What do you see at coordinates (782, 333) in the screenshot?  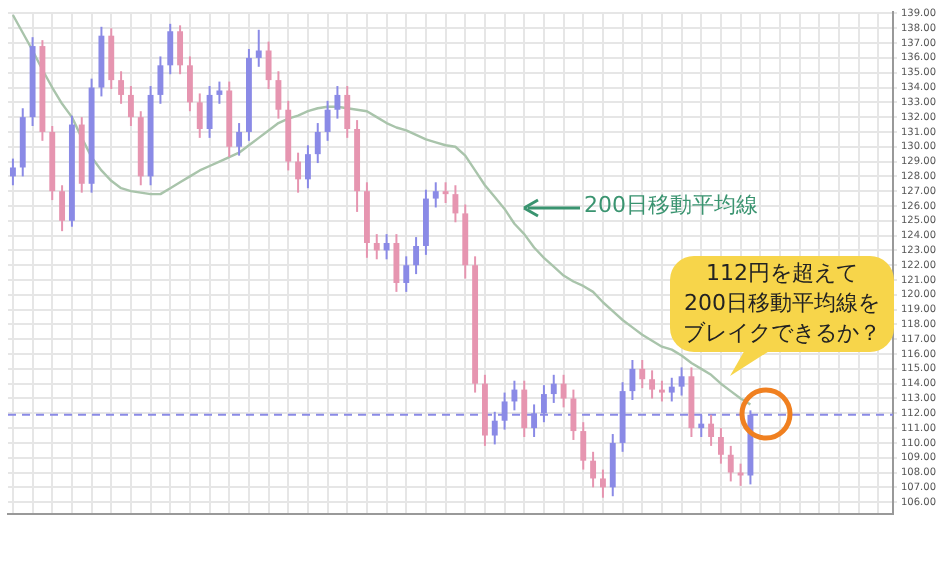 I see `annotation: ブレイクできるか？` at bounding box center [782, 333].